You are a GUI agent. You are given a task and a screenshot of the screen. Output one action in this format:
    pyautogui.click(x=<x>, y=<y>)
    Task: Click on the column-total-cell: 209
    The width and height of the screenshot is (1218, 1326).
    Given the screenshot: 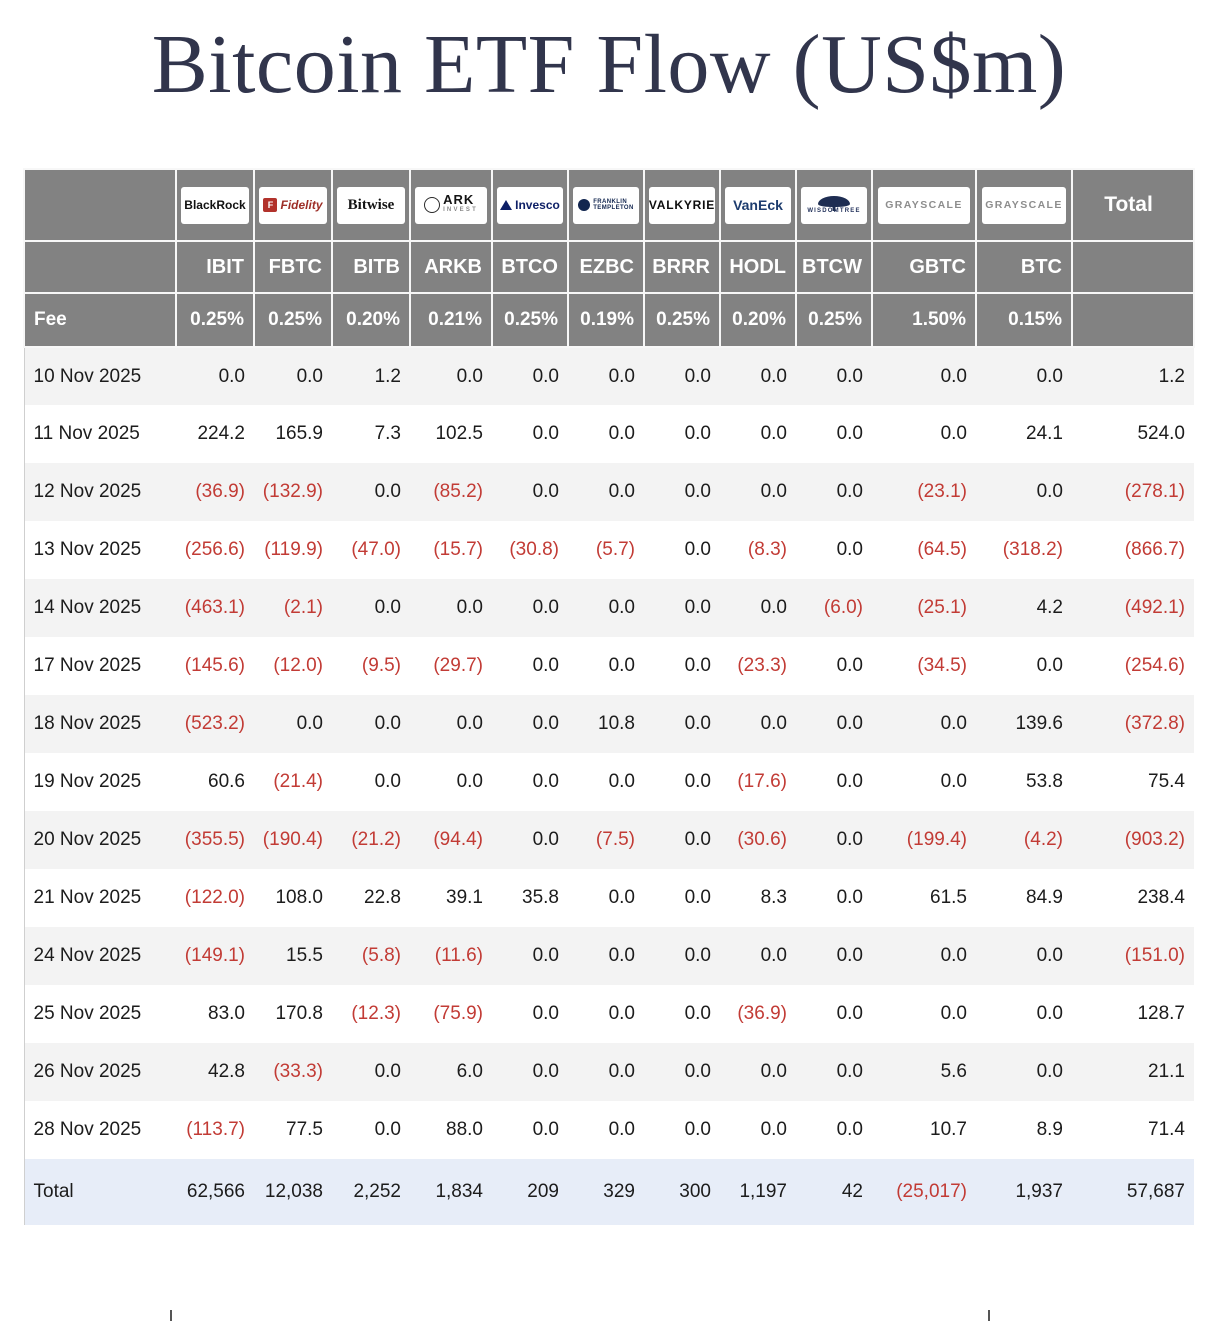 What is the action you would take?
    pyautogui.click(x=543, y=1191)
    